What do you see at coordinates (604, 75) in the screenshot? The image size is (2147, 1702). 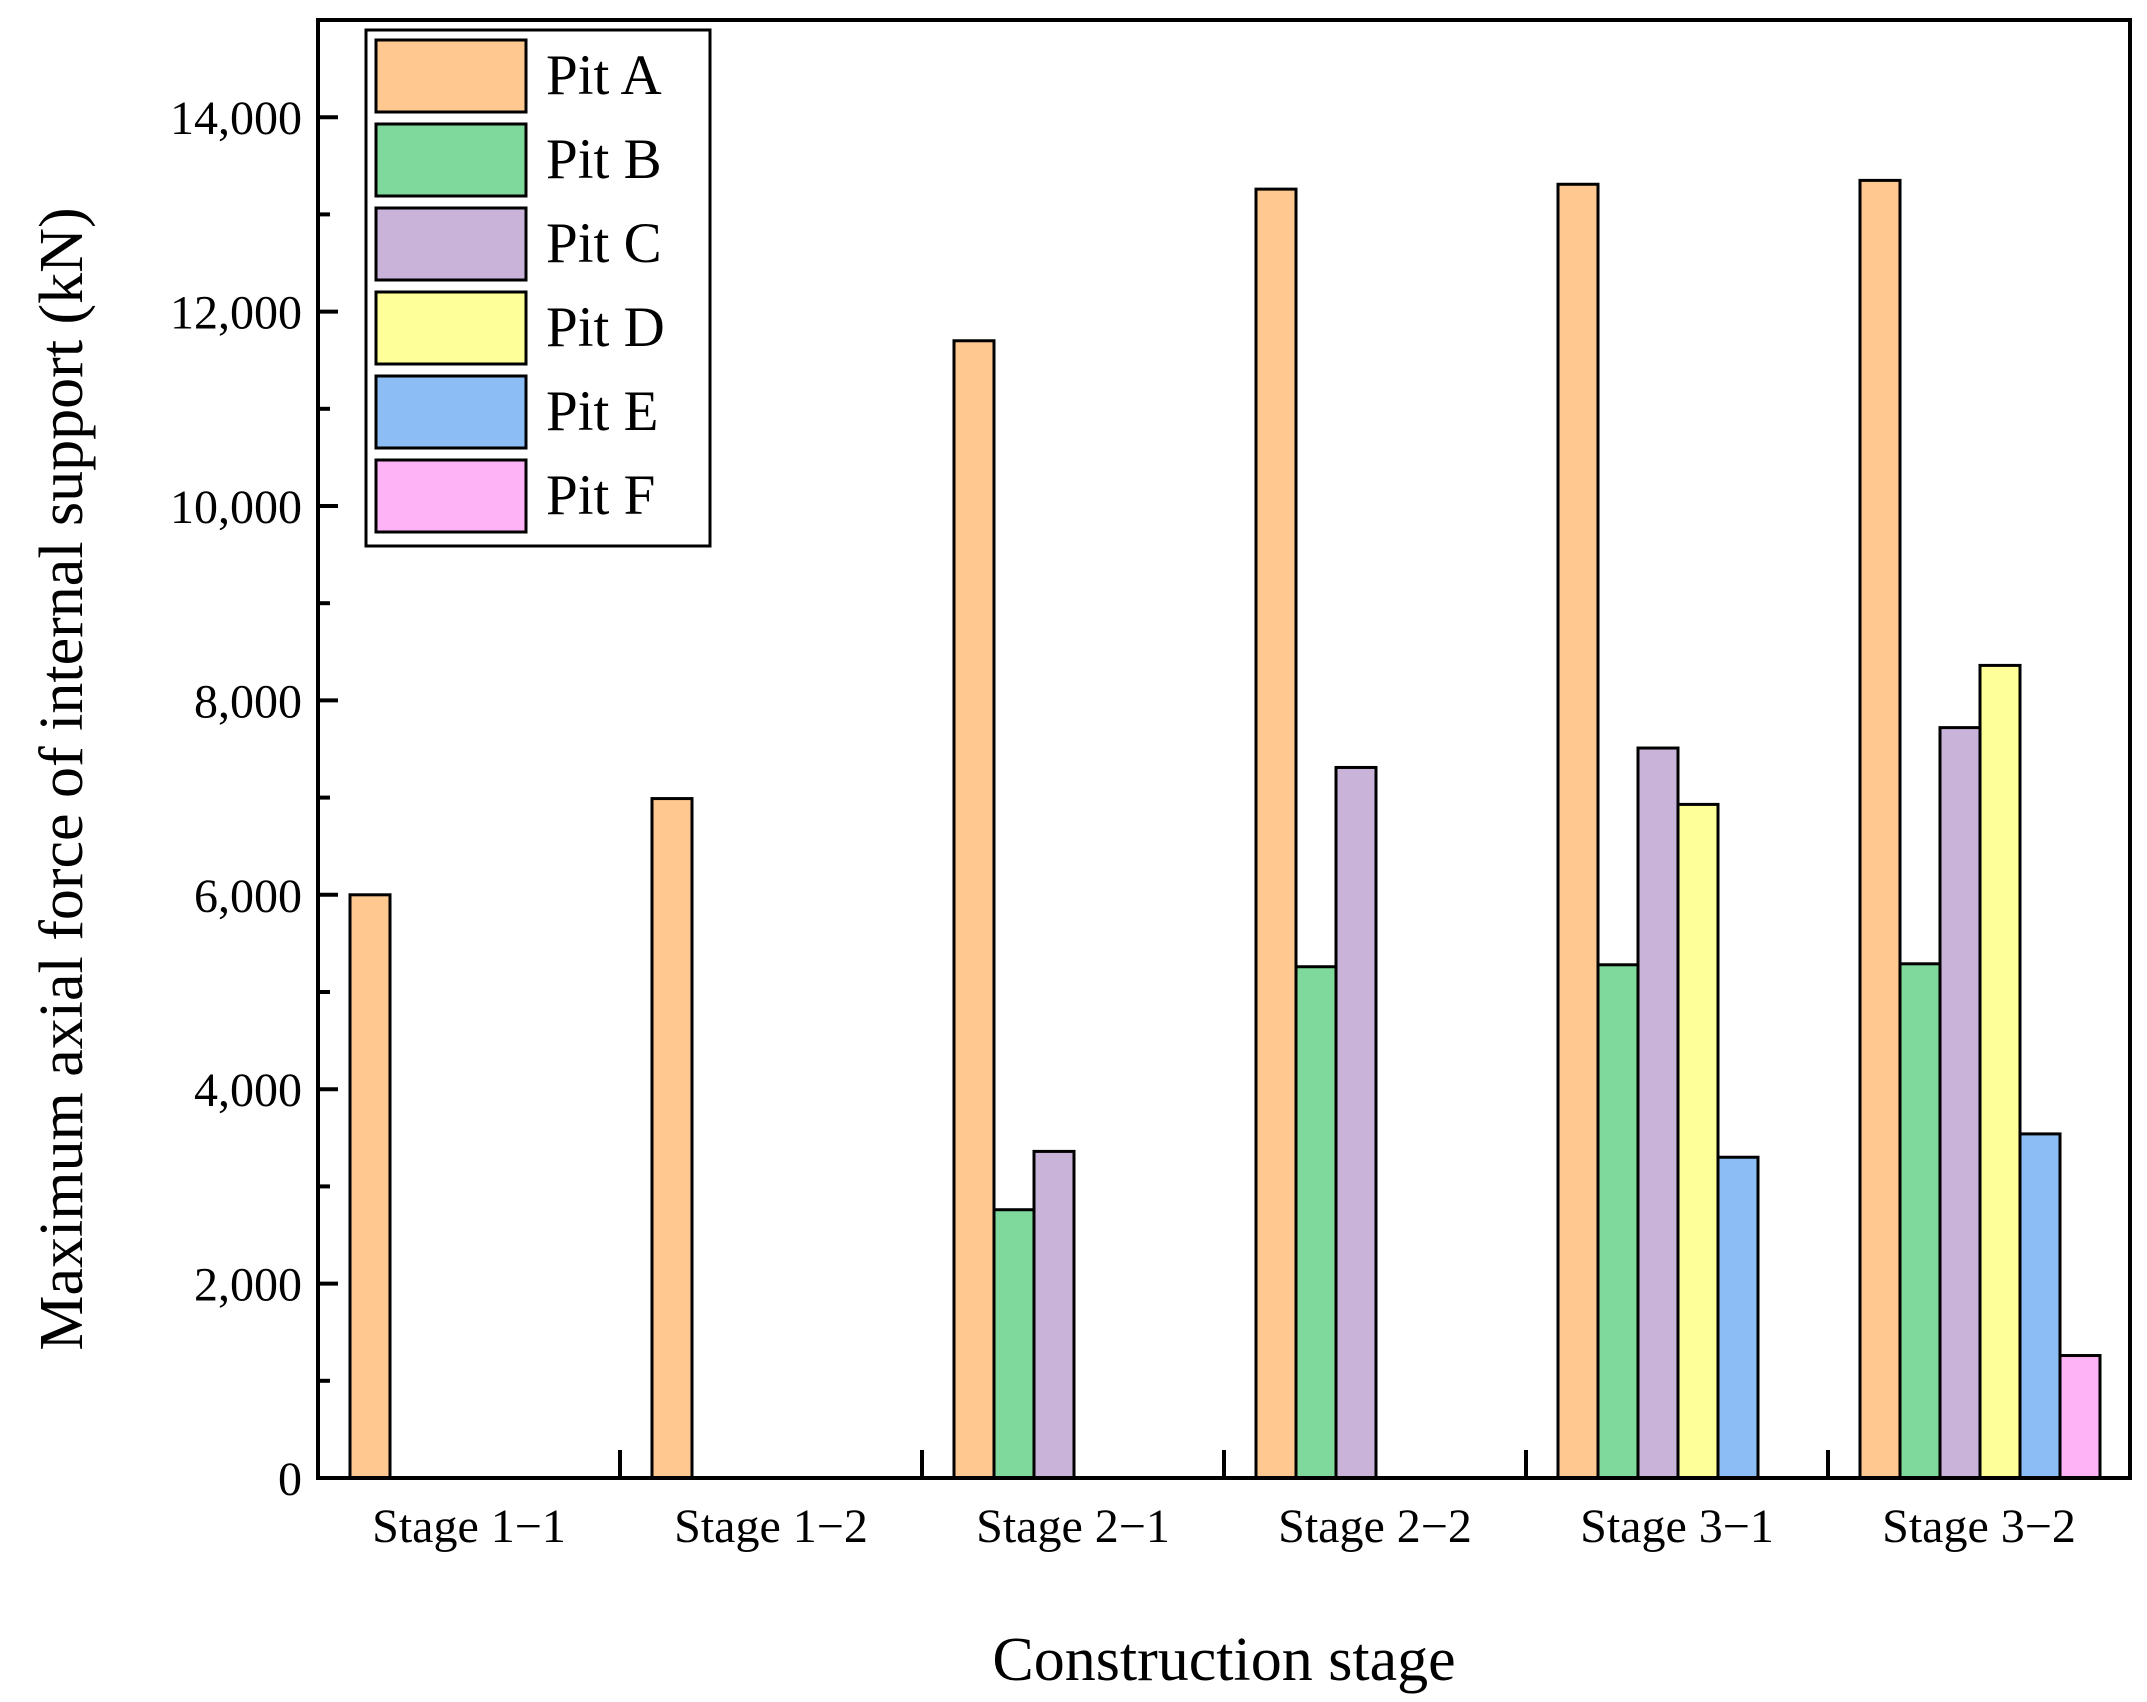 I see `legend-label: Pit A` at bounding box center [604, 75].